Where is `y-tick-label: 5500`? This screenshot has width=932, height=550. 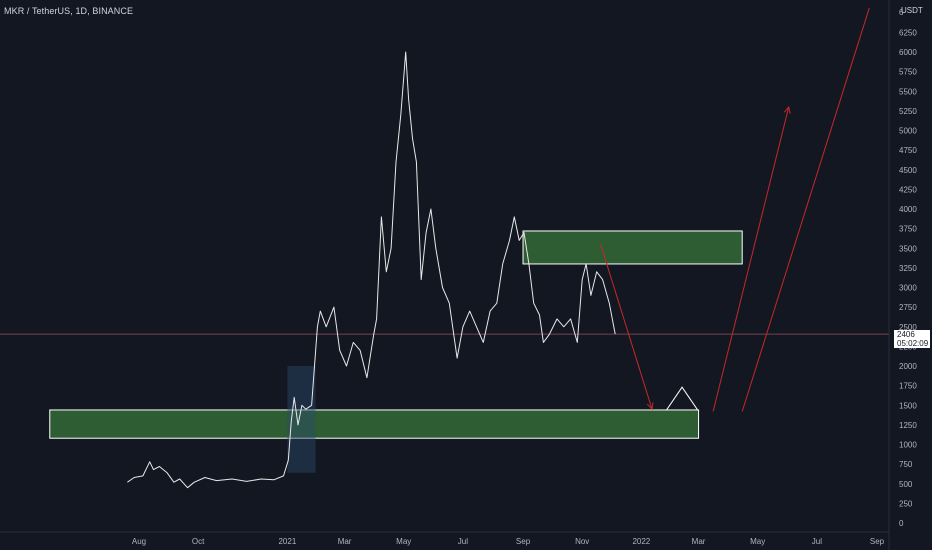
y-tick-label: 5500 is located at coordinates (908, 91).